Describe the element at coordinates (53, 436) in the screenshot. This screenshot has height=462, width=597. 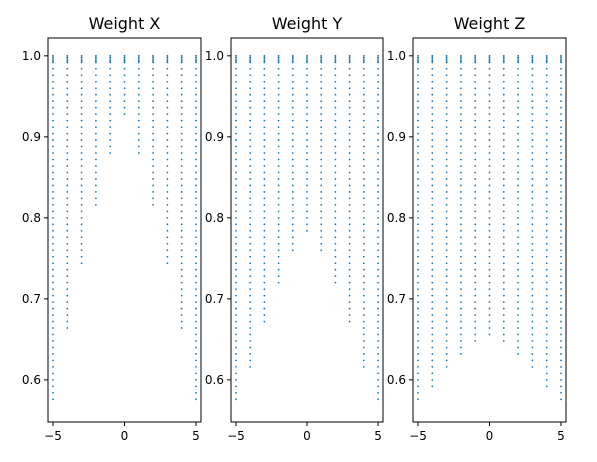
I see `x-tick-label: −5` at that location.